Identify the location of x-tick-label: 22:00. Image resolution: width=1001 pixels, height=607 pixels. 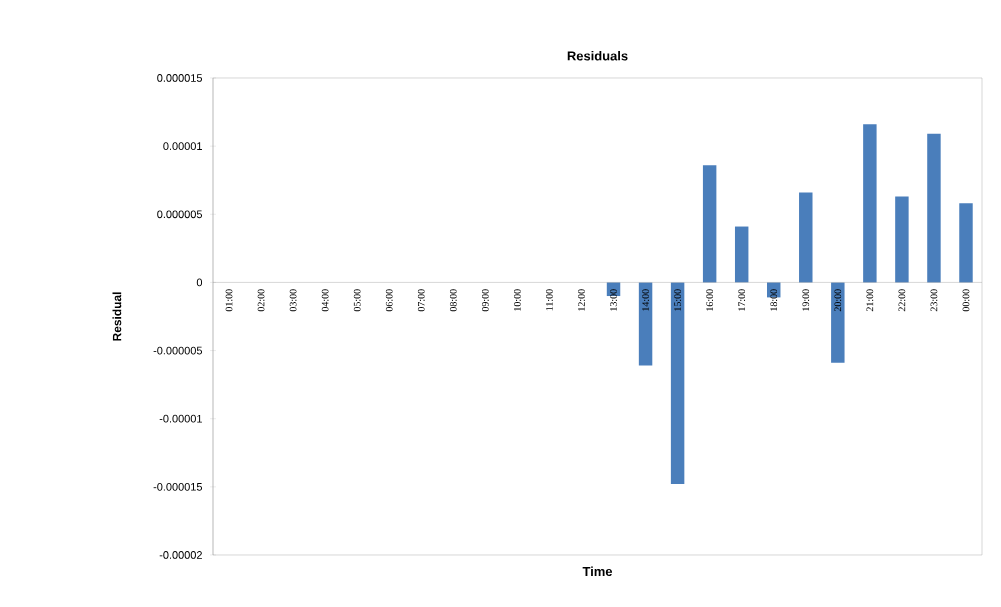
(902, 300).